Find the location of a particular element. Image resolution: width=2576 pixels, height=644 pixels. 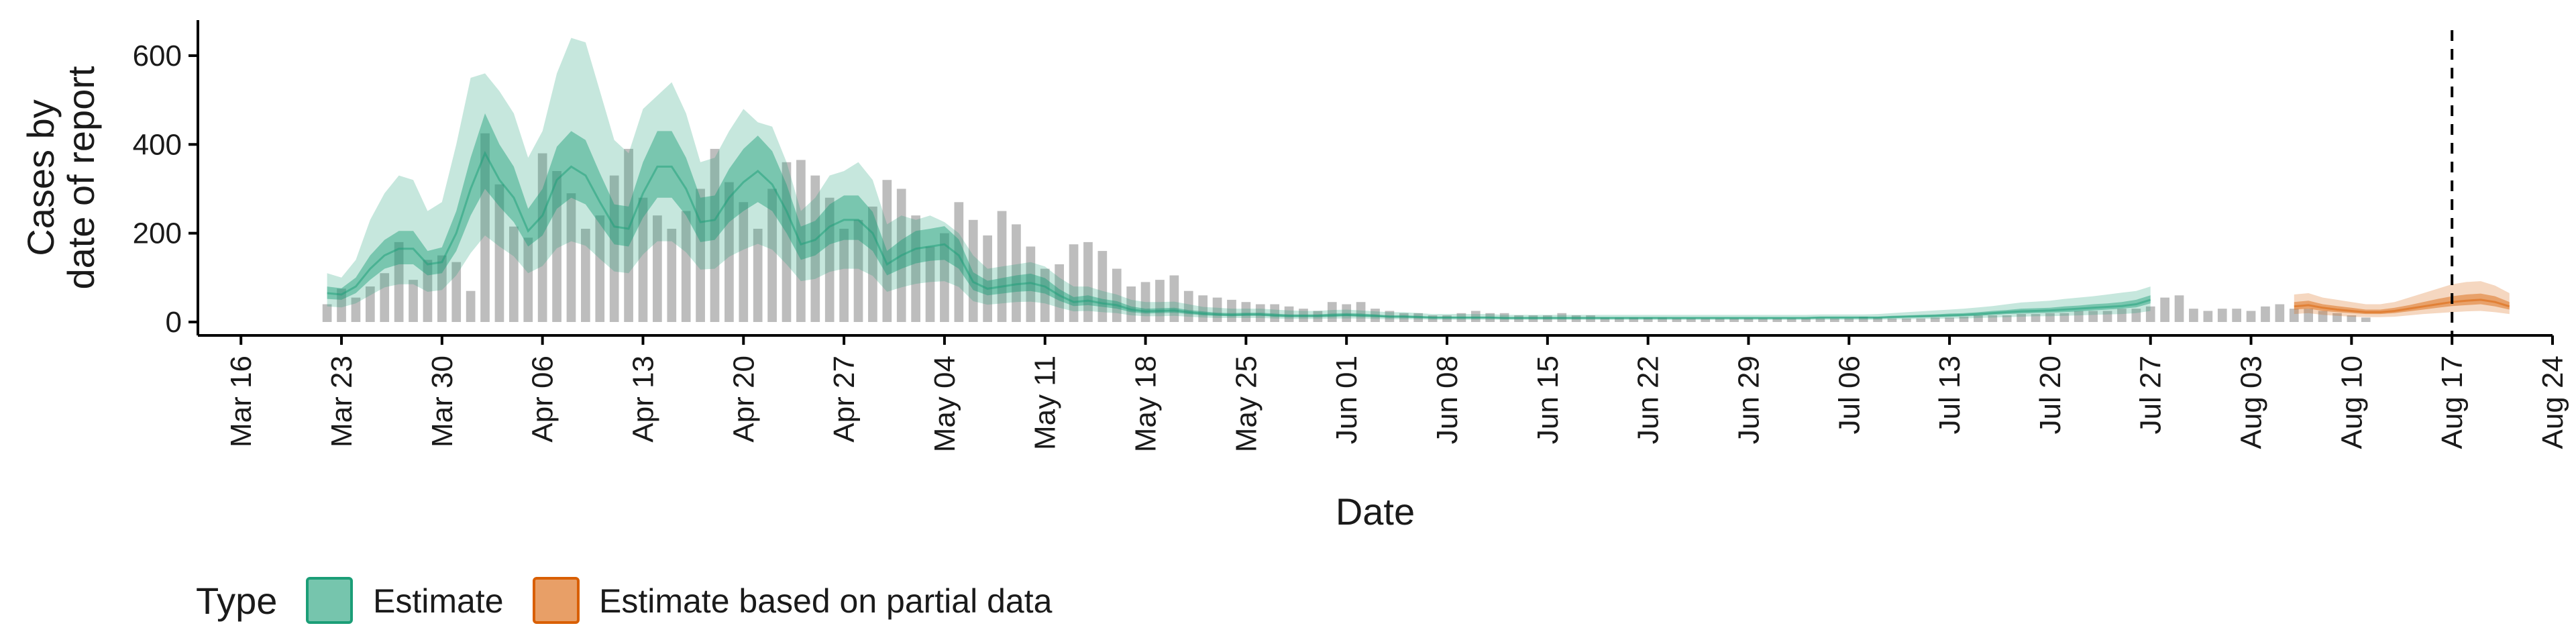

x-tick-label: Aug 03 is located at coordinates (2251, 402).